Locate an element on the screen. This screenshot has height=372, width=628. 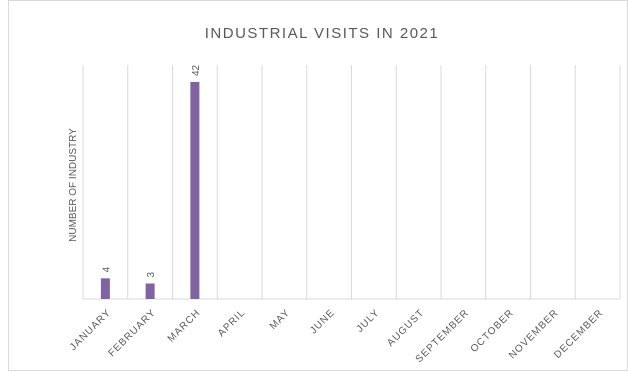
y-axis-label: NUMBER OF INDUSTRY is located at coordinates (73, 185).